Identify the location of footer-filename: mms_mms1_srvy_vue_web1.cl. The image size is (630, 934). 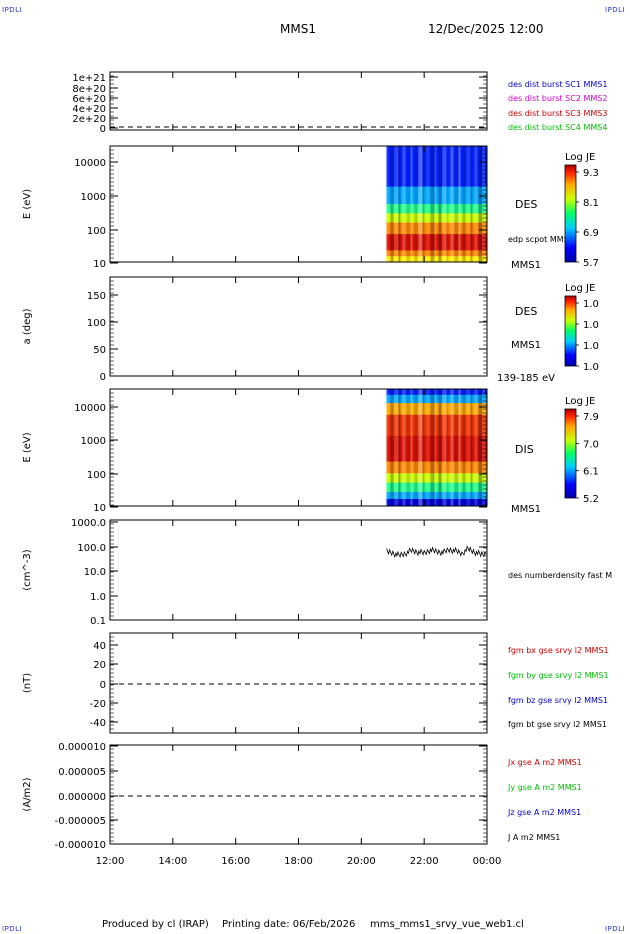
(447, 924).